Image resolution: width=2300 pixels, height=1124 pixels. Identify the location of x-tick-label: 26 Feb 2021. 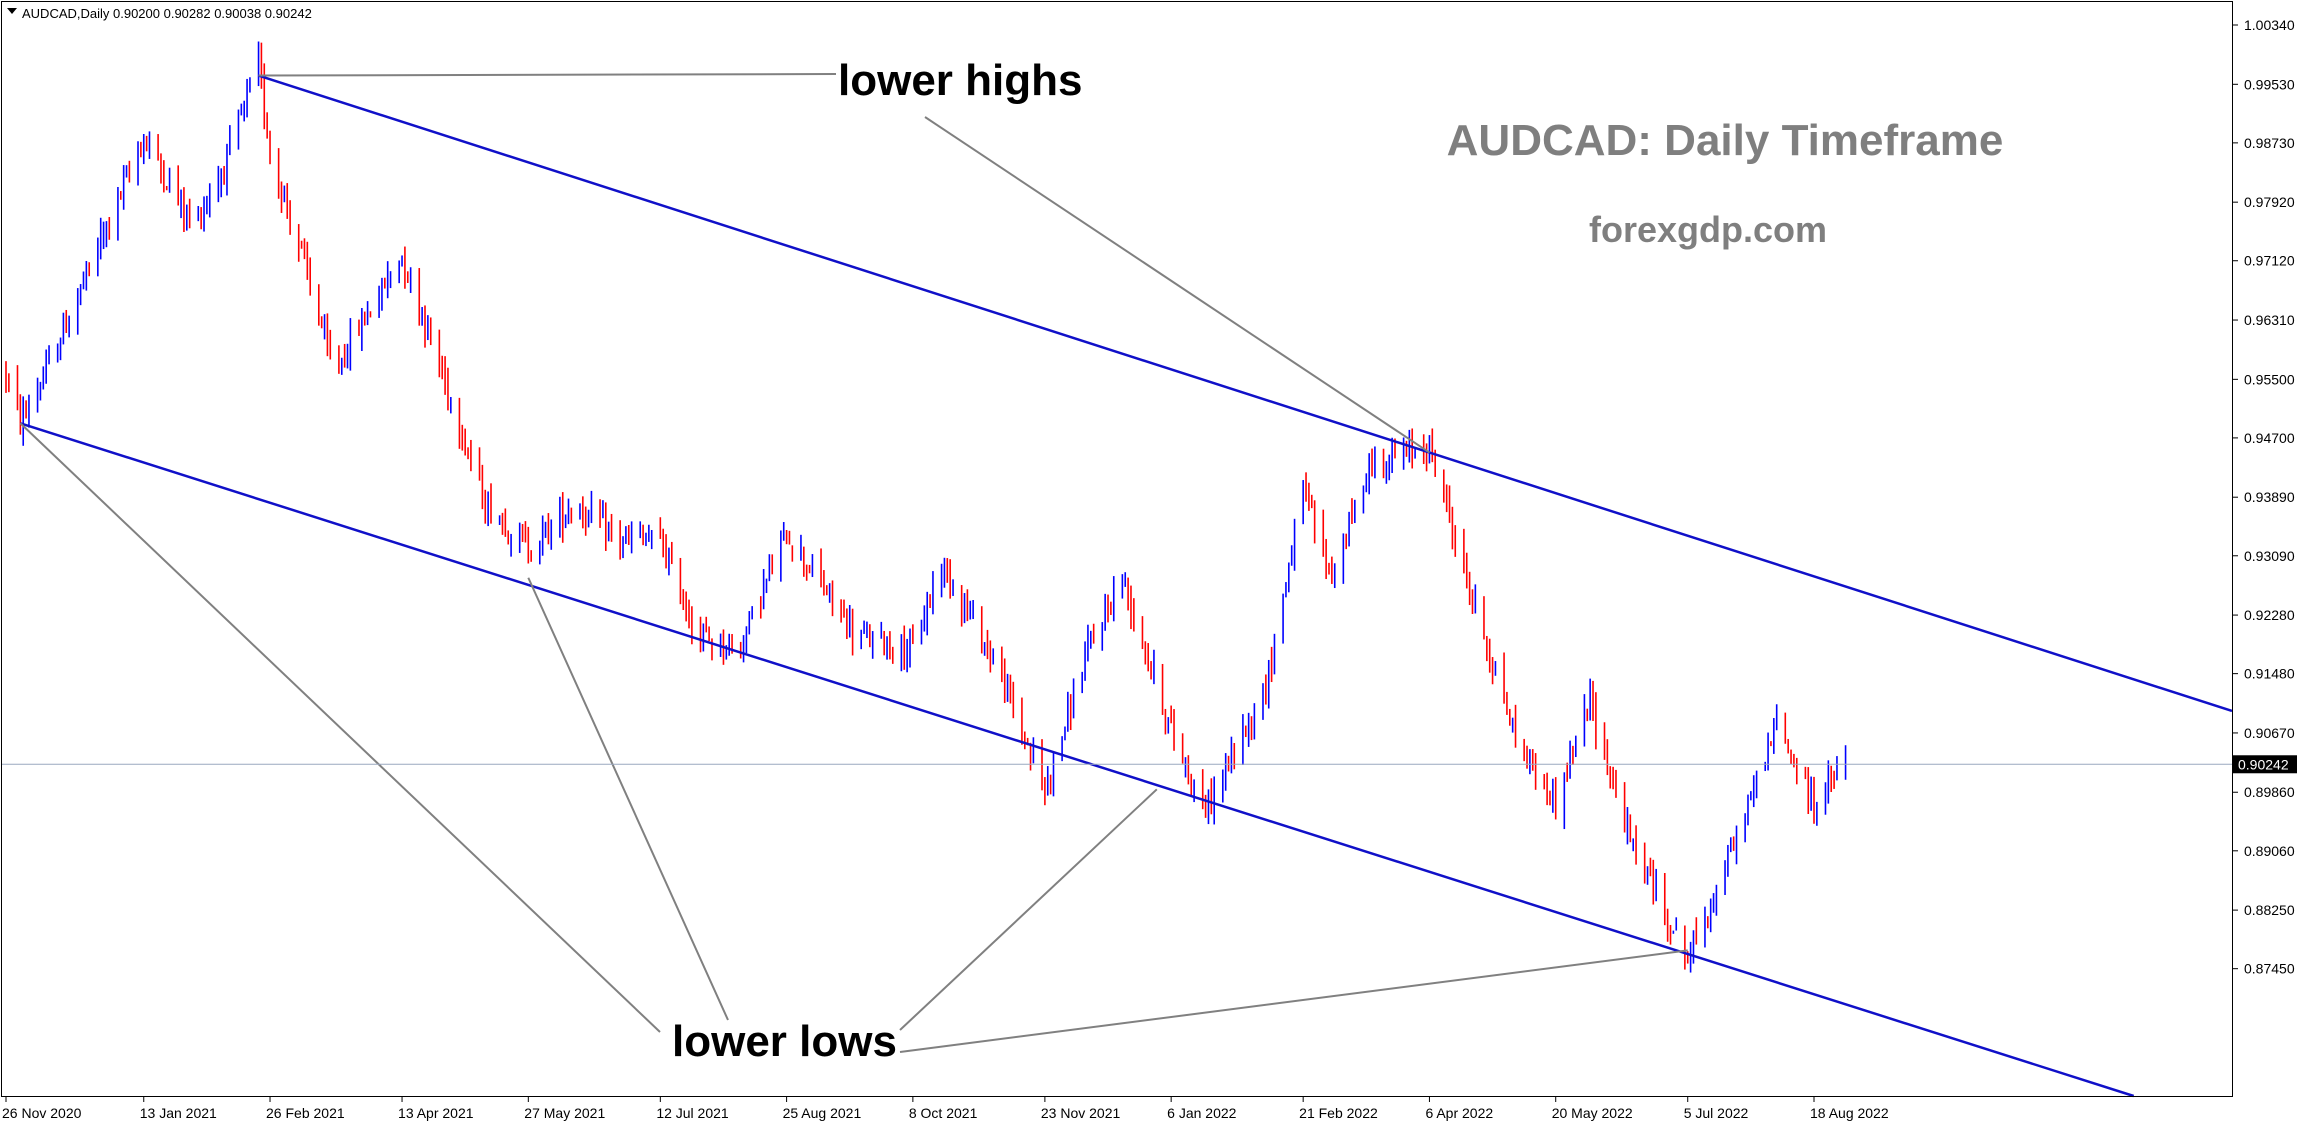
(305, 1113).